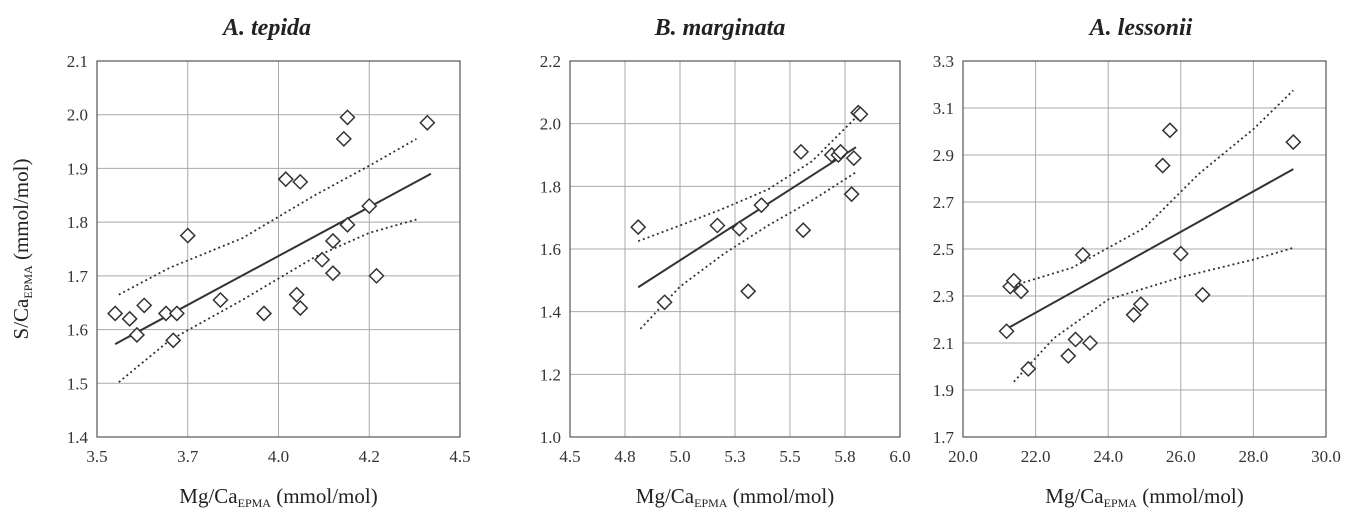  I want to click on y-tick-label: 1.5, so click(77, 383).